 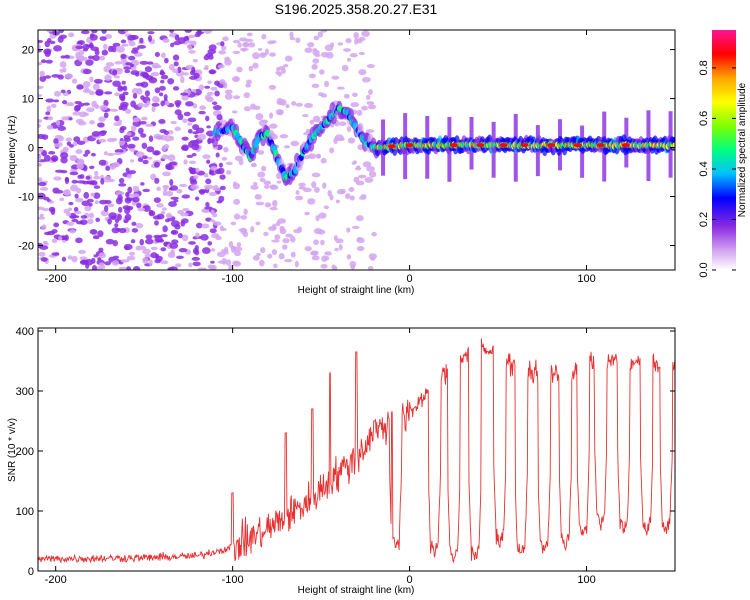 What do you see at coordinates (704, 67) in the screenshot?
I see `colorbar-tick-label: 0.8` at bounding box center [704, 67].